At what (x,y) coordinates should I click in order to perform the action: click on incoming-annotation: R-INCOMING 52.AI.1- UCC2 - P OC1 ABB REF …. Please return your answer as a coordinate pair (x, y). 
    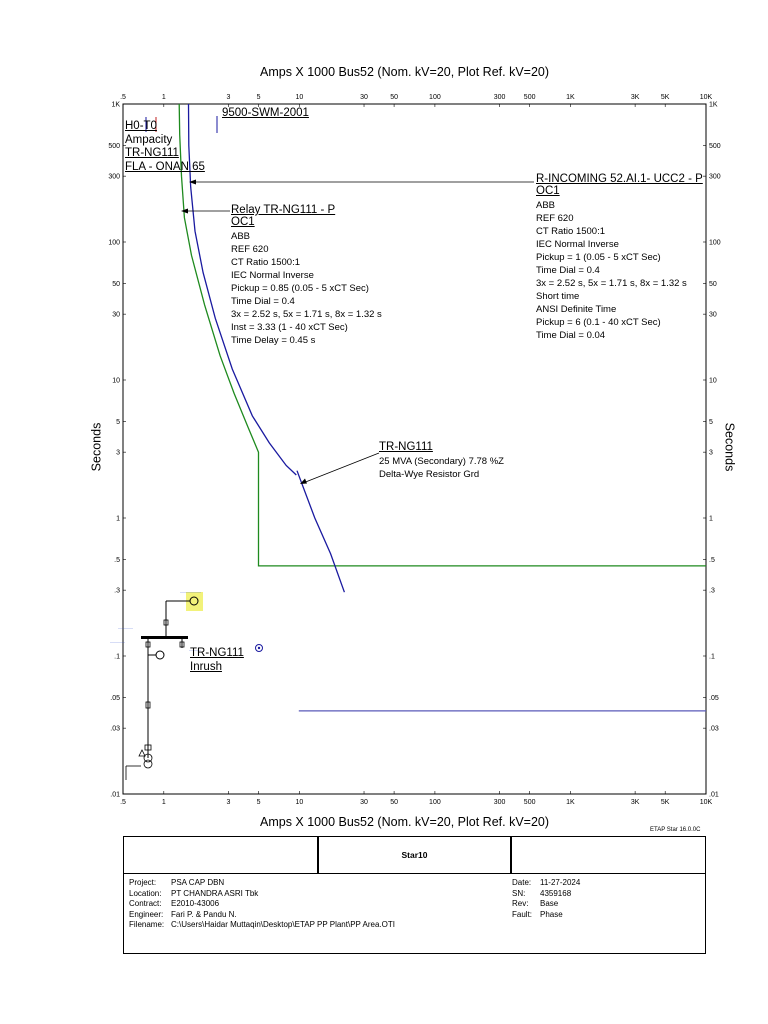
    Looking at the image, I should click on (619, 257).